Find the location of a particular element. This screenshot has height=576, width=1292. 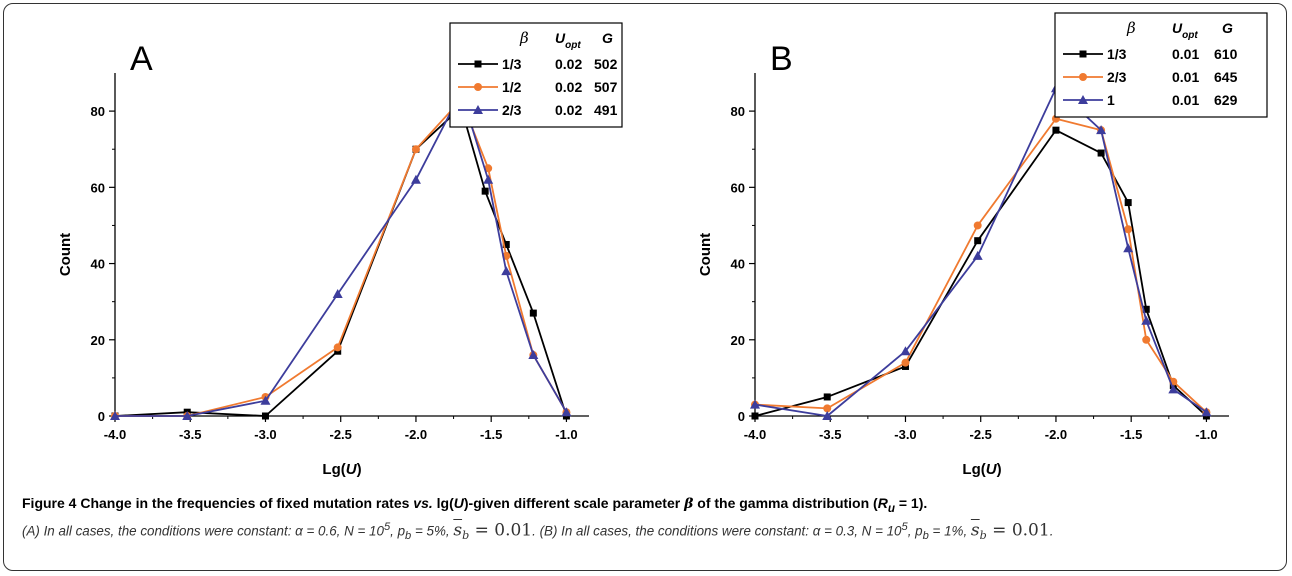

chart-0-x-tick-label: -1.0 is located at coordinates (566, 434).